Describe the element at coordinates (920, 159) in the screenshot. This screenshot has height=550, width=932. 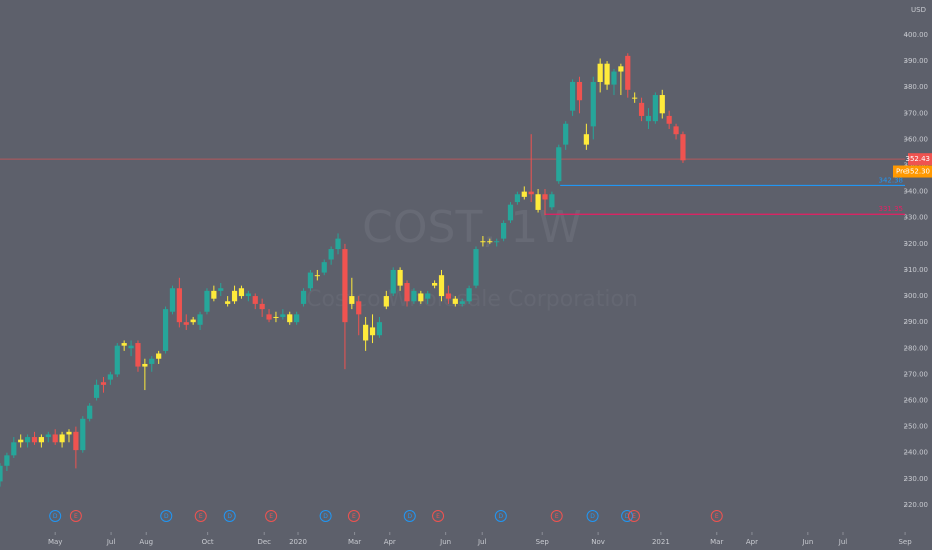
I see `last-price-tag` at that location.